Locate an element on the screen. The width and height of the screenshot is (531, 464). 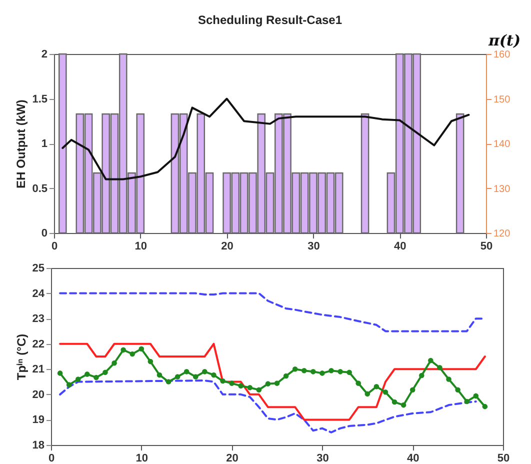
y-tick-label: 1.5 is located at coordinates (40, 99).